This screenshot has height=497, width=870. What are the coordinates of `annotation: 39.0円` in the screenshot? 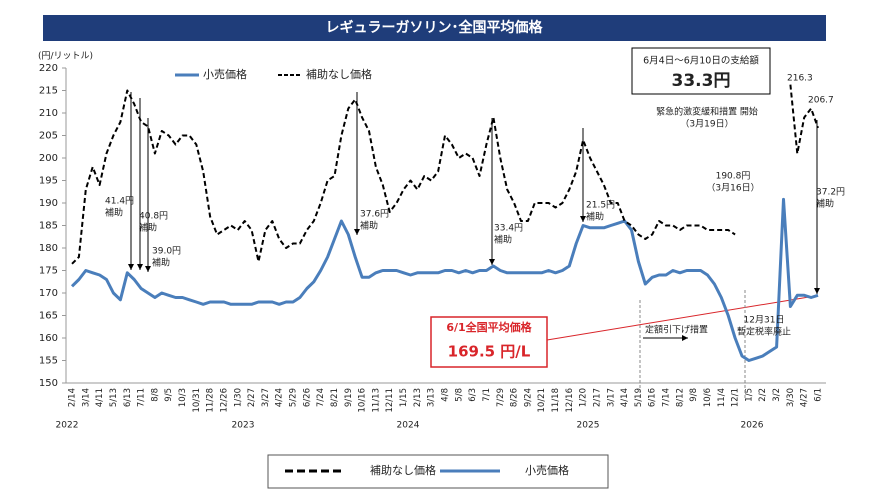 It's located at (166, 251).